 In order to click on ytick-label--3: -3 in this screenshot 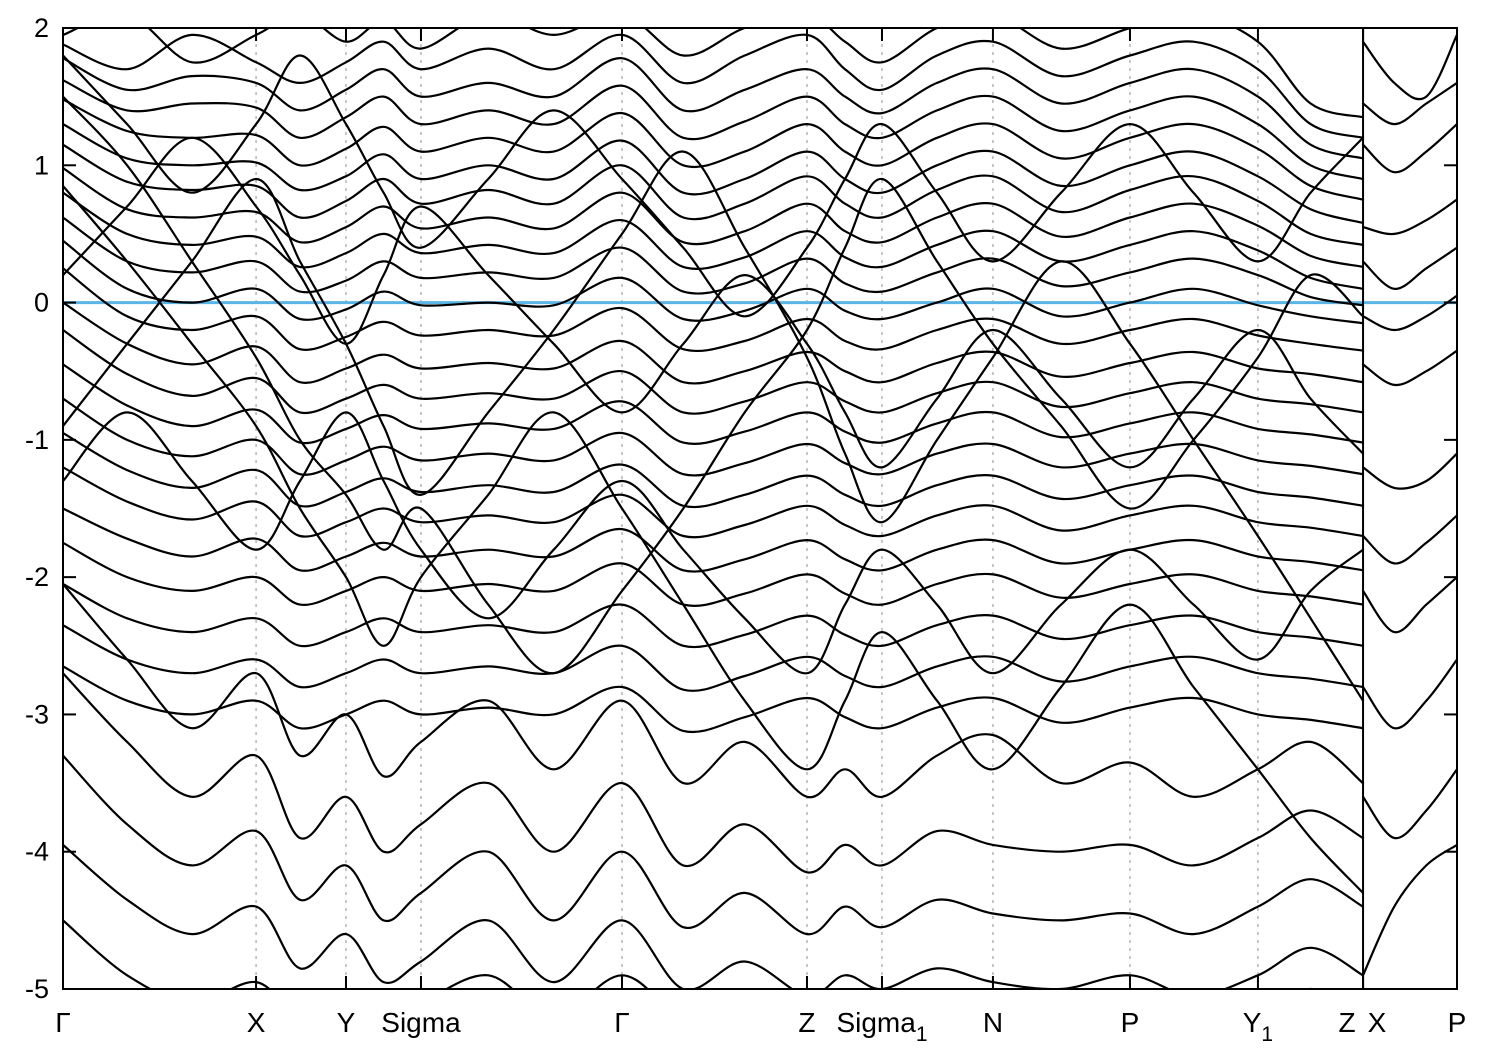, I will do `click(37, 714)`.